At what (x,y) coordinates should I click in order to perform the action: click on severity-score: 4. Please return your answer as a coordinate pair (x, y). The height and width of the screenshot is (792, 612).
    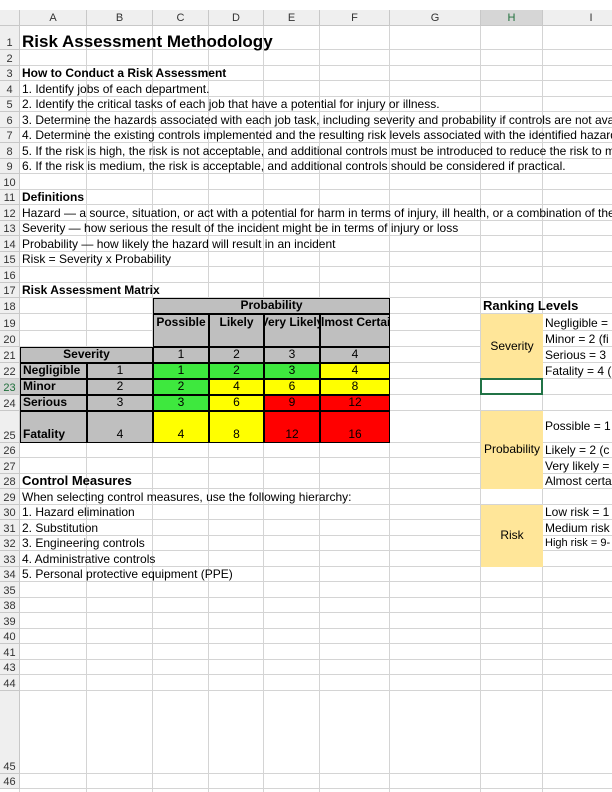
    Looking at the image, I should click on (120, 426).